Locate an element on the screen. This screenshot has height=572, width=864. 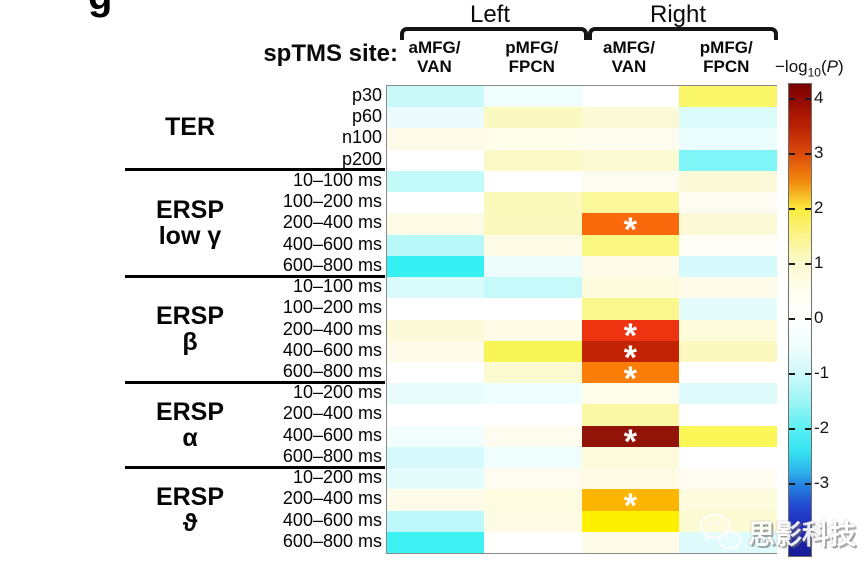
group-label-1: ERSP low γ is located at coordinates (190, 222).